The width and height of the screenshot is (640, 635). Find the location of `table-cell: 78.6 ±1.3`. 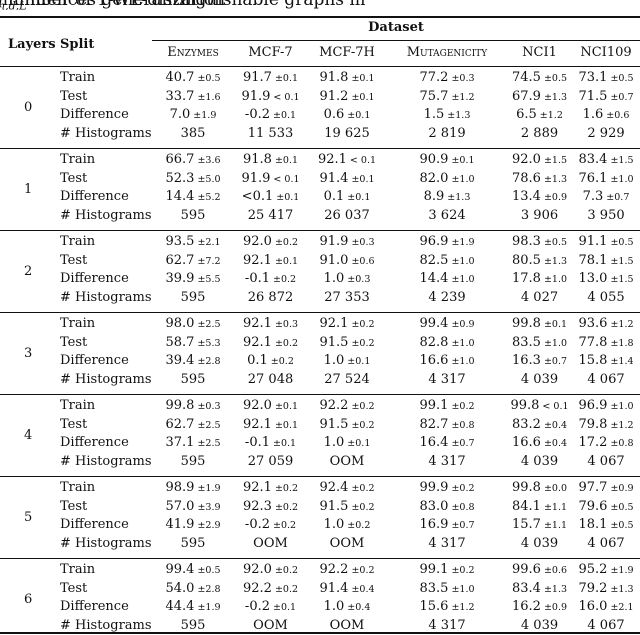

table-cell: 78.6 ±1.3 is located at coordinates (539, 179).